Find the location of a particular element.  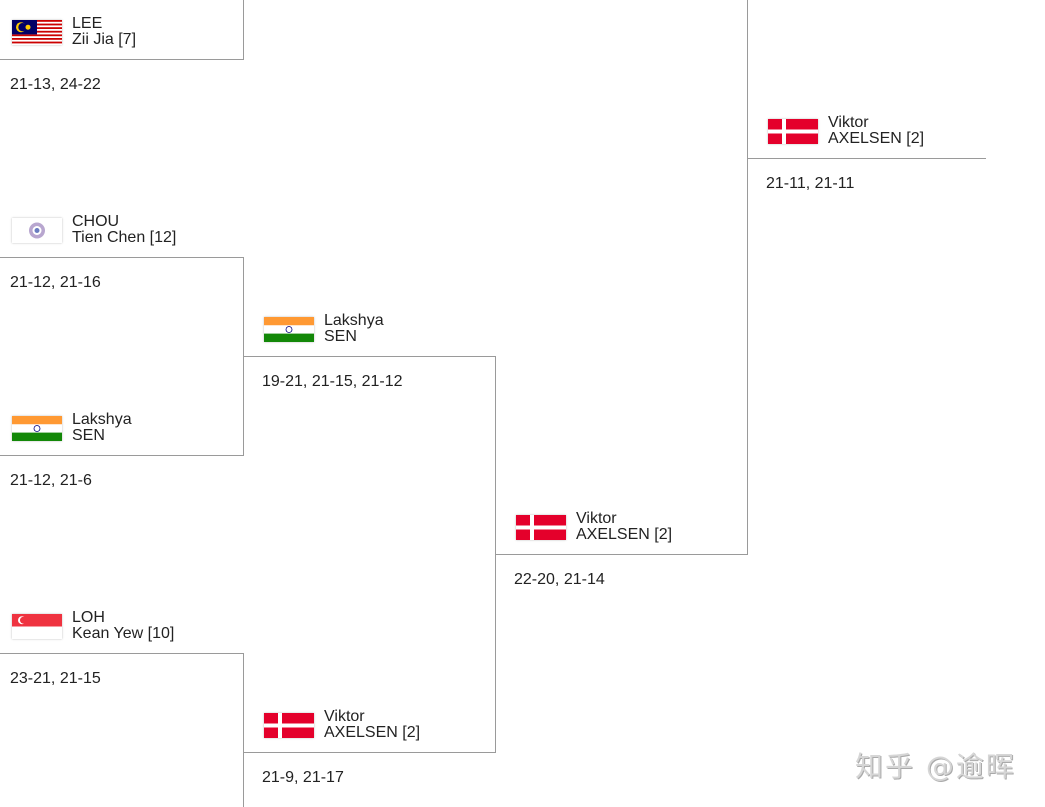

player-first-name: CHOU is located at coordinates (96, 221).